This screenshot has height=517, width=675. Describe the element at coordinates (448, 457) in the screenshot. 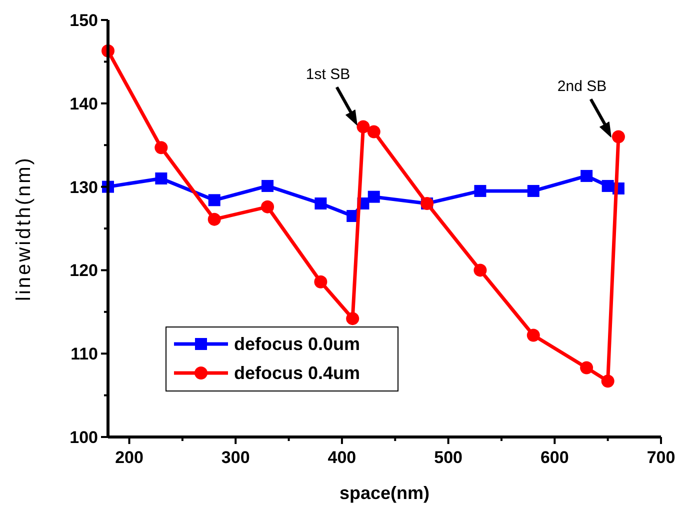

I see `x-tick-label: 500` at that location.